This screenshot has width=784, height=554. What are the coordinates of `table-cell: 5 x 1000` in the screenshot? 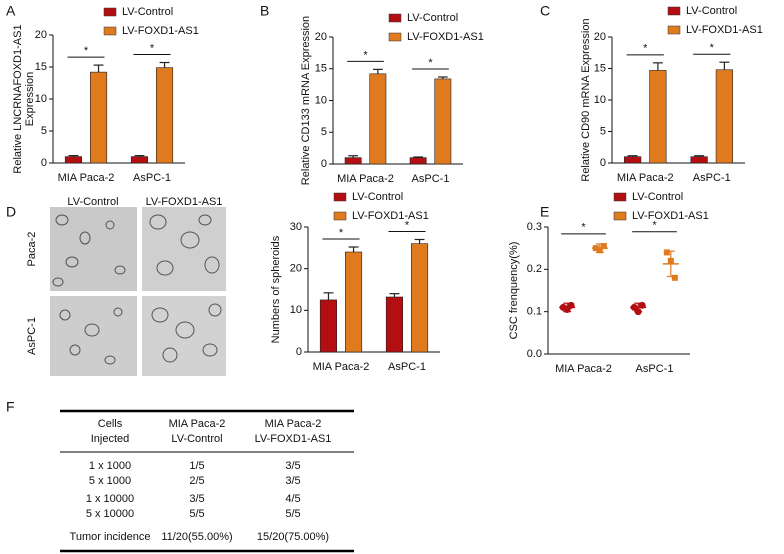 It's located at (110, 481).